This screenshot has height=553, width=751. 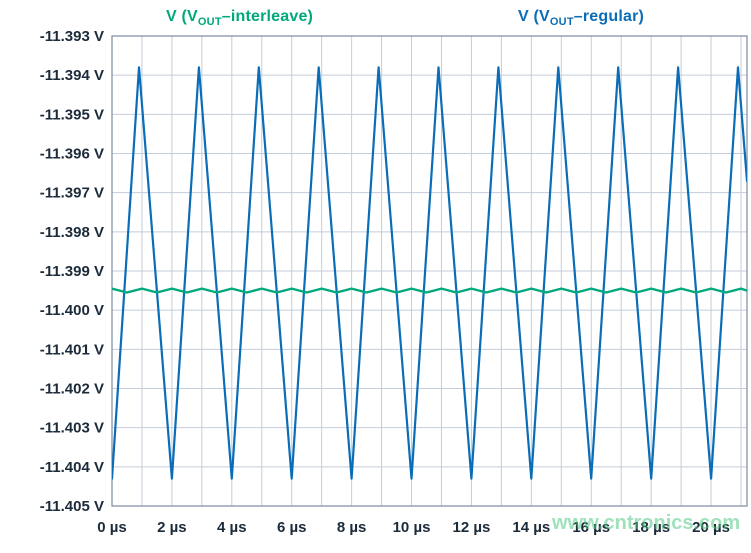 What do you see at coordinates (112, 527) in the screenshot?
I see `svg-text: 0 µs` at bounding box center [112, 527].